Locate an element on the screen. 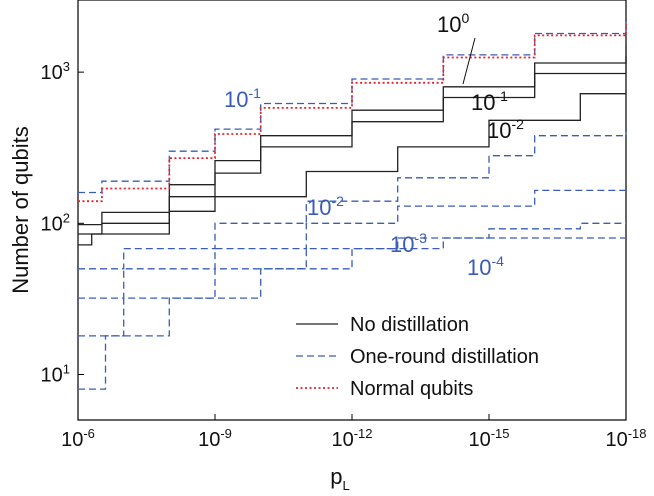 This screenshot has width=654, height=496. annotation-leader-10^0 is located at coordinates (469, 61).